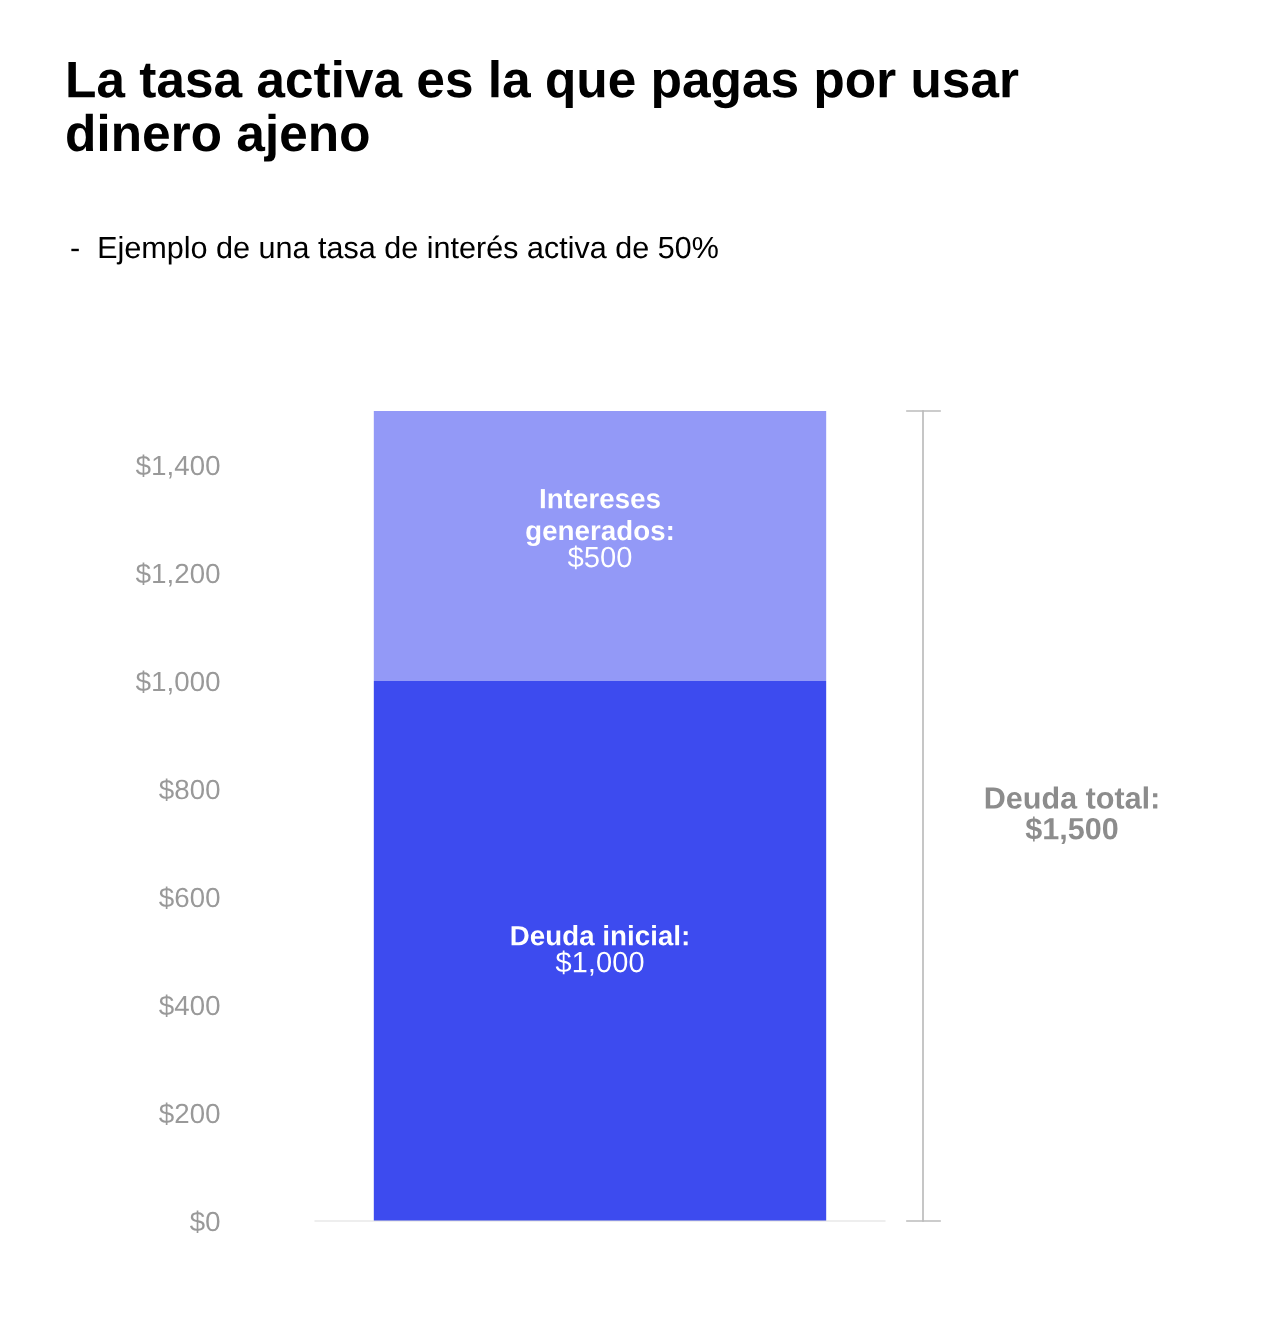 The width and height of the screenshot is (1280, 1329). What do you see at coordinates (599, 935) in the screenshot?
I see `series-label: Deuda inicial:` at bounding box center [599, 935].